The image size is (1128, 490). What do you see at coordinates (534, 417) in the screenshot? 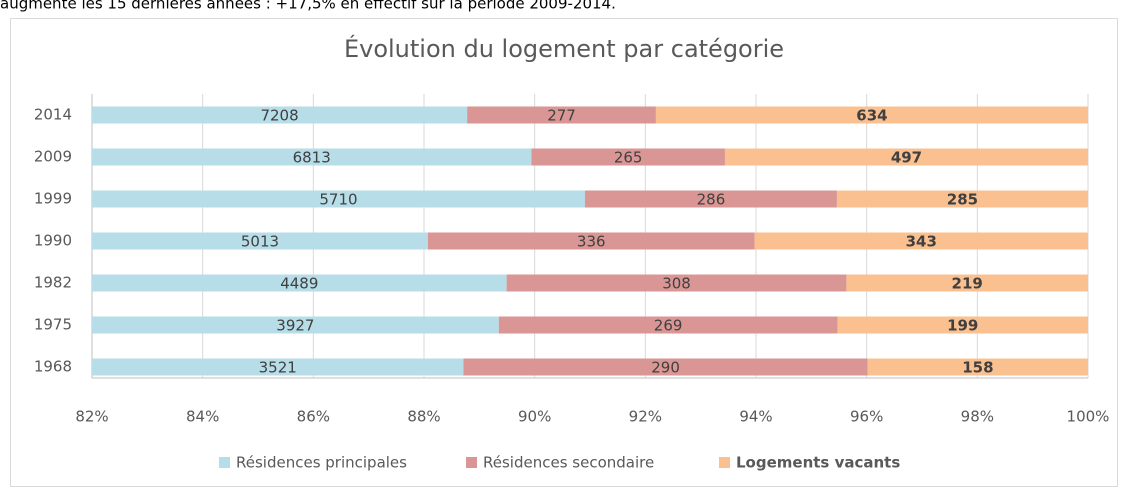
I see `x-tick-label: 90%` at bounding box center [534, 417].